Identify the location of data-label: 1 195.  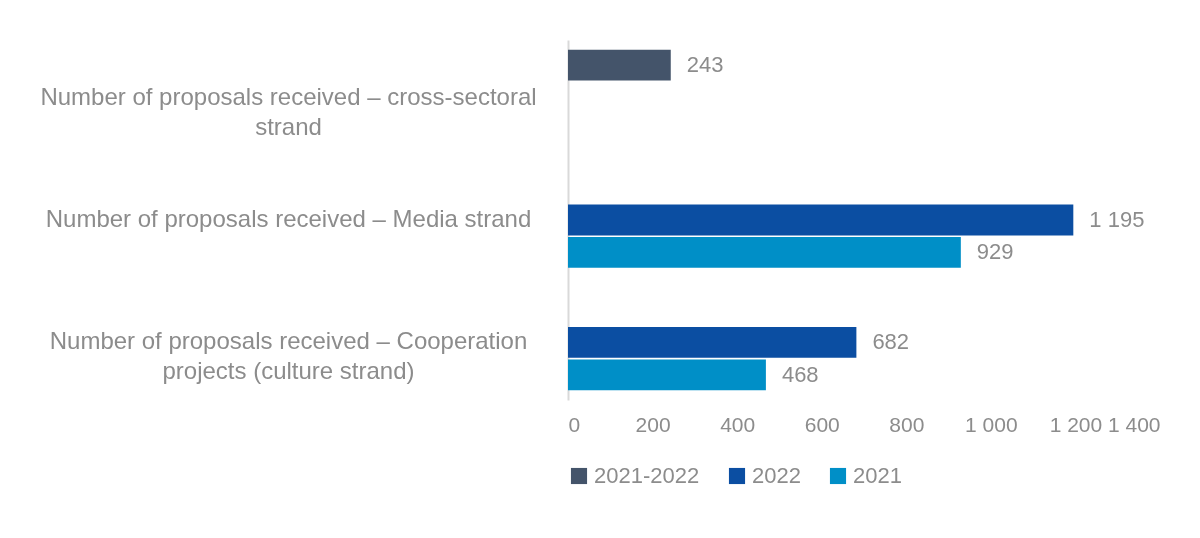
(1117, 219).